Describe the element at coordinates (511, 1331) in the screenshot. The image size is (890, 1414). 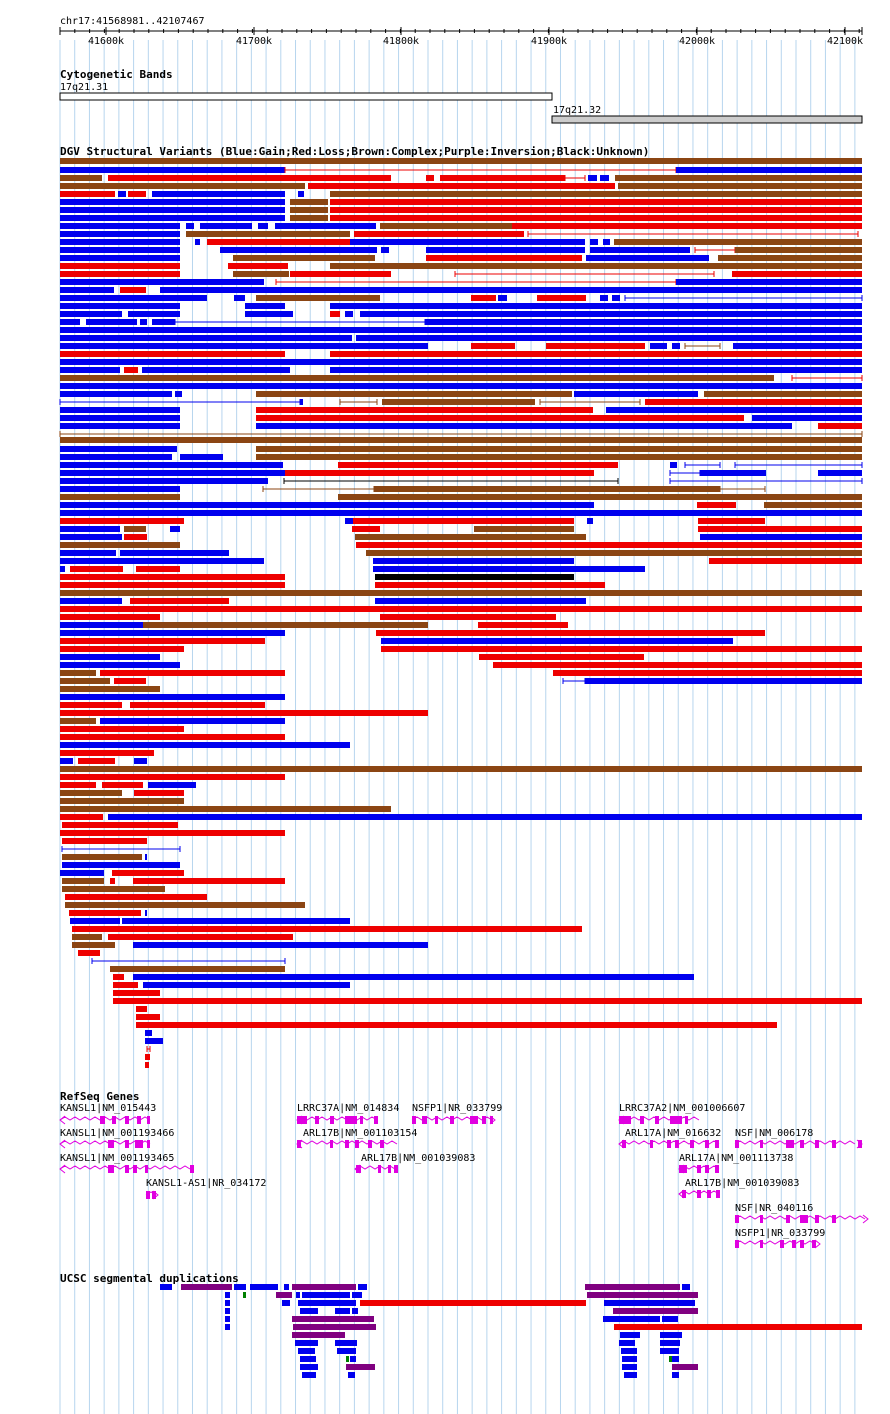
I see `segdup-features` at that location.